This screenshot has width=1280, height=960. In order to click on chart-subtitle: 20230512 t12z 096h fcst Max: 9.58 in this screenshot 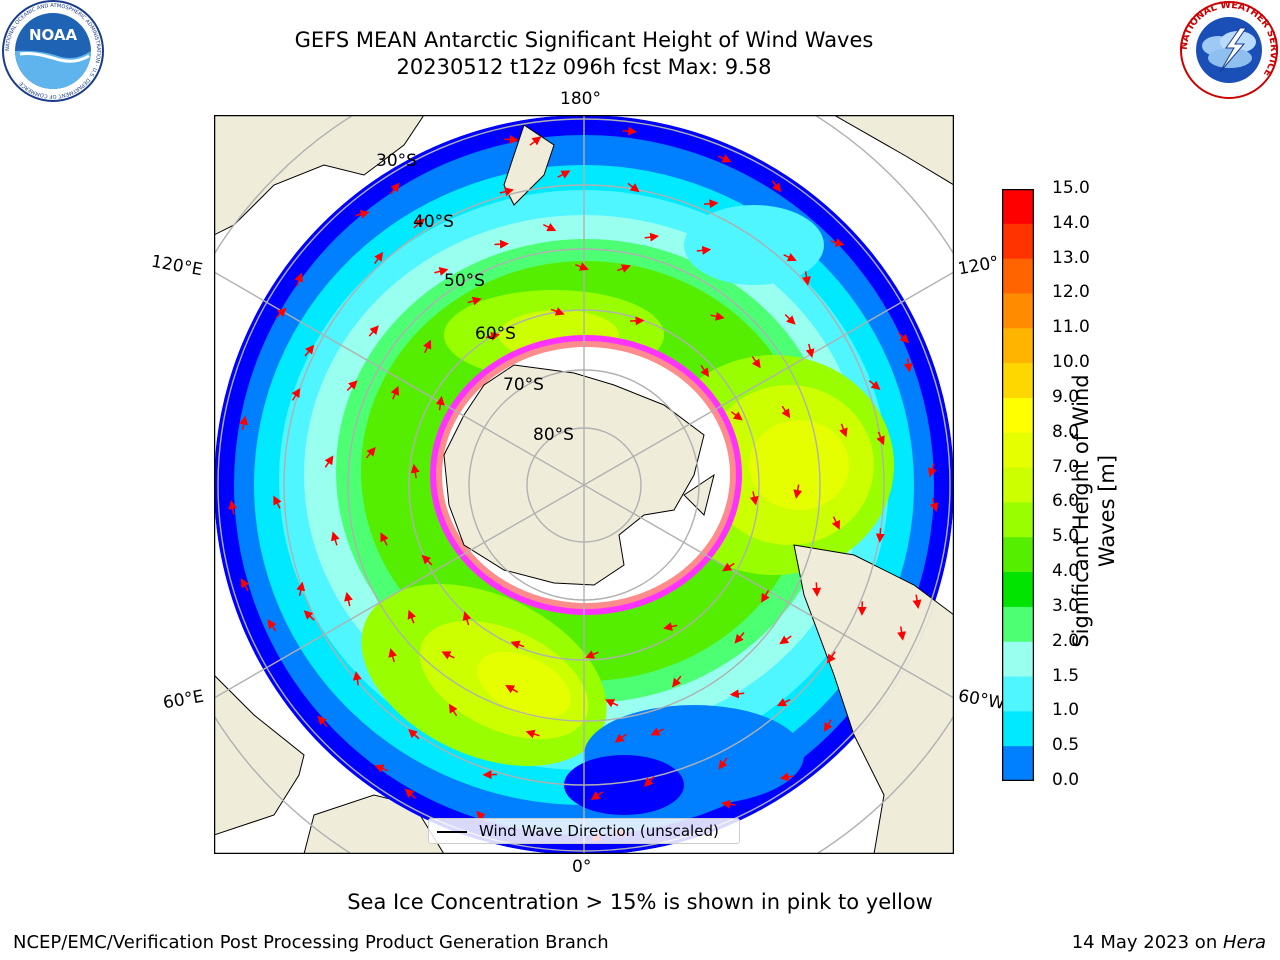, I will do `click(584, 67)`.